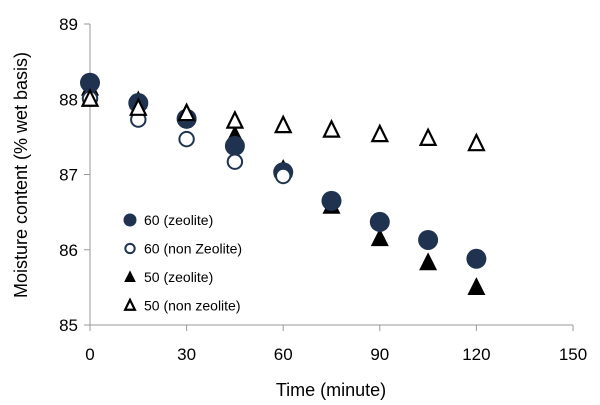  What do you see at coordinates (68, 24) in the screenshot?
I see `y-tick-label: 89` at bounding box center [68, 24].